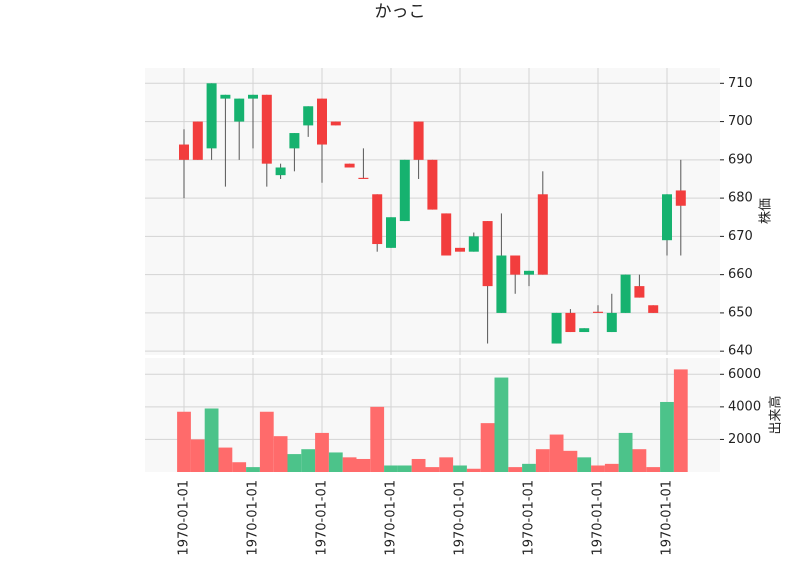 The height and width of the screenshot is (579, 800). What do you see at coordinates (400, 12) in the screenshot?
I see `chart-title: かっこ` at bounding box center [400, 12].